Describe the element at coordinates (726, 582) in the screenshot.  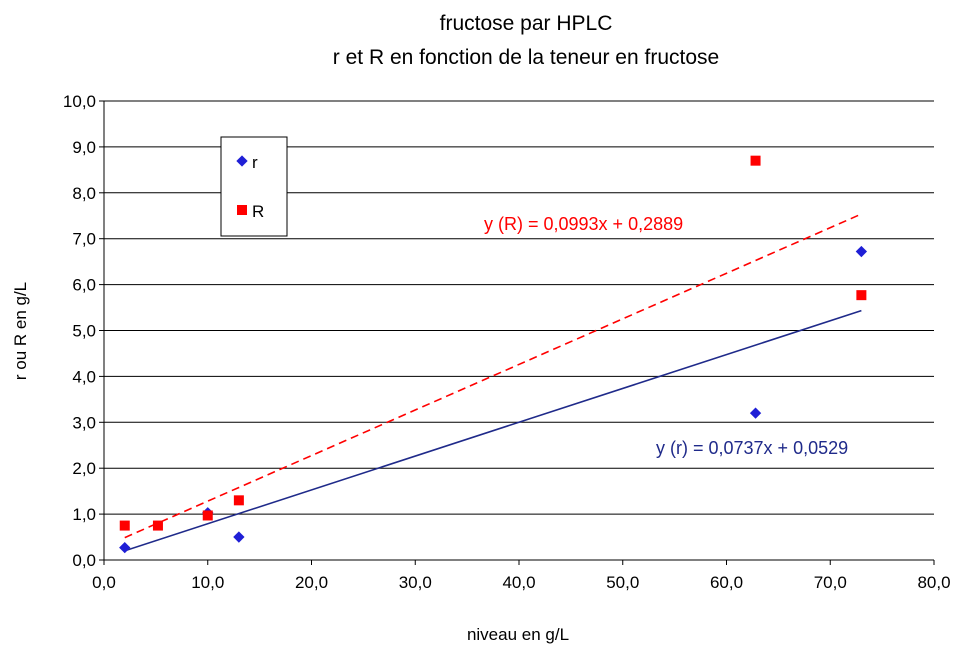
I see `x-tick-label: 60,0` at that location.